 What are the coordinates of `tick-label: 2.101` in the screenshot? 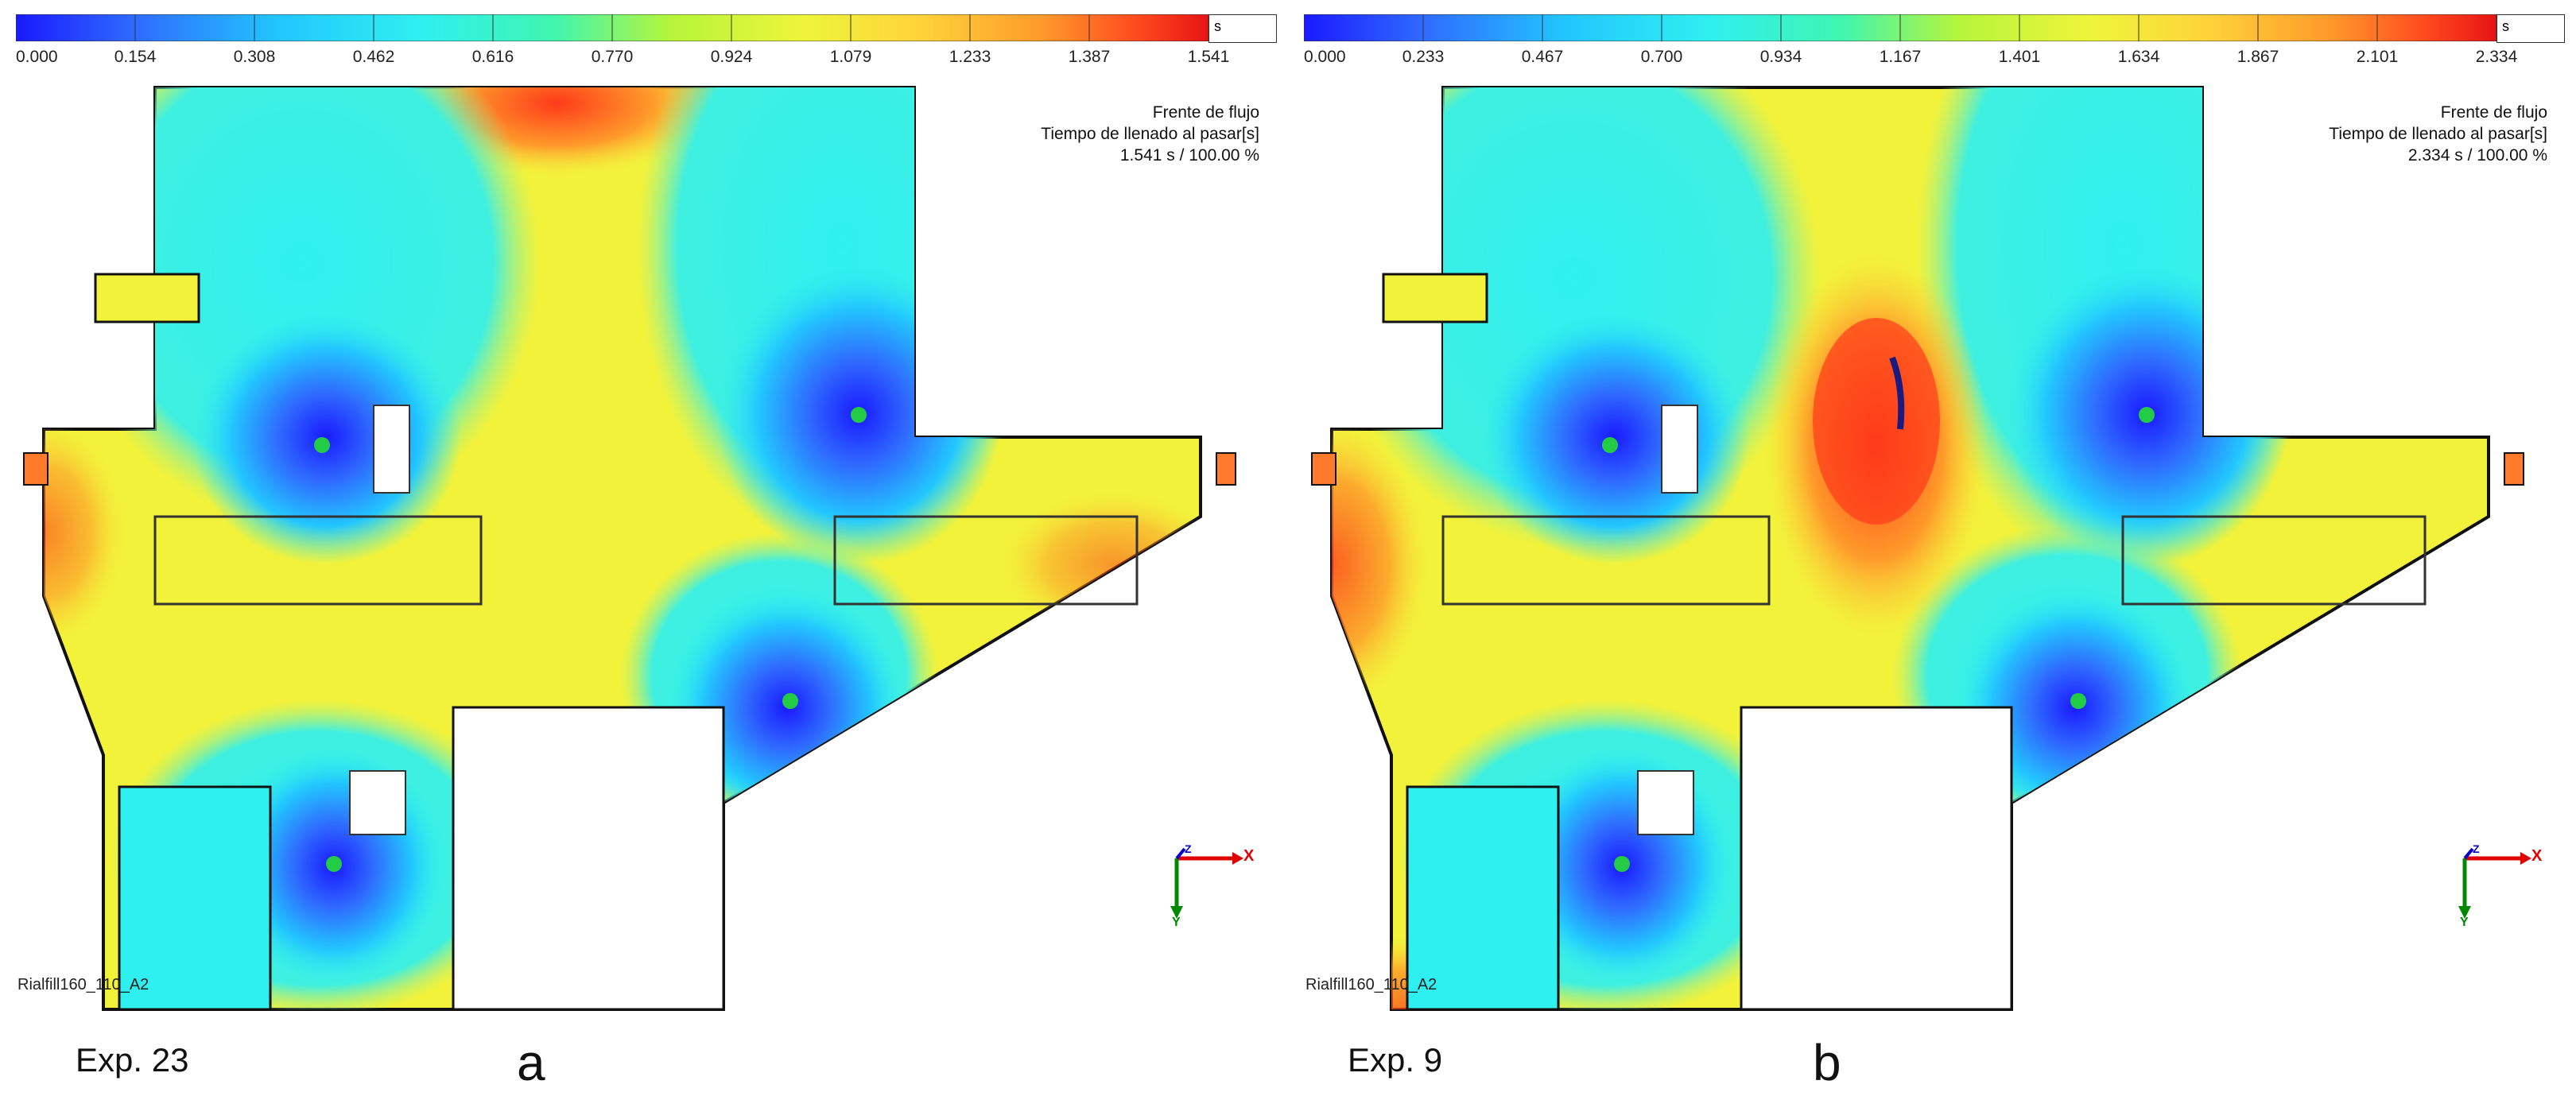 It's located at (2377, 57).